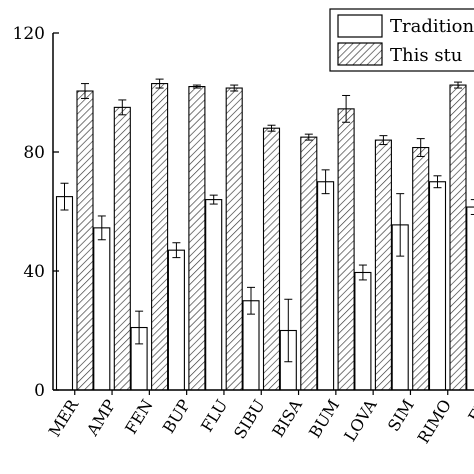 The height and width of the screenshot is (474, 474). I want to click on y-tick-label: 0, so click(39, 391).